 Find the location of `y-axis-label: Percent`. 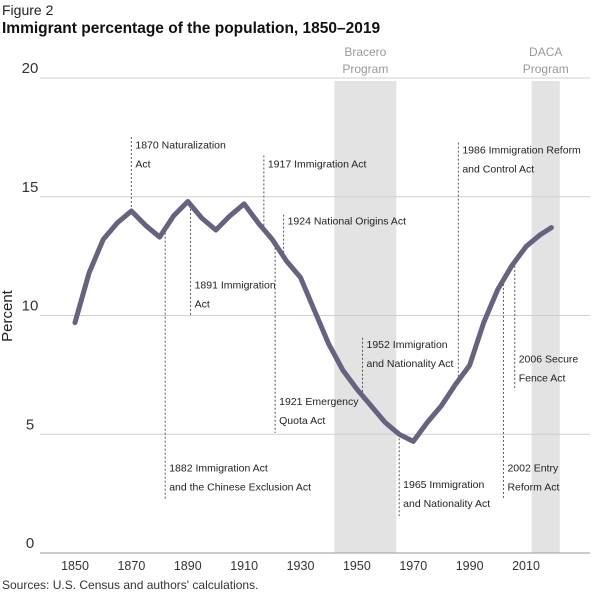

y-axis-label: Percent is located at coordinates (8, 315).